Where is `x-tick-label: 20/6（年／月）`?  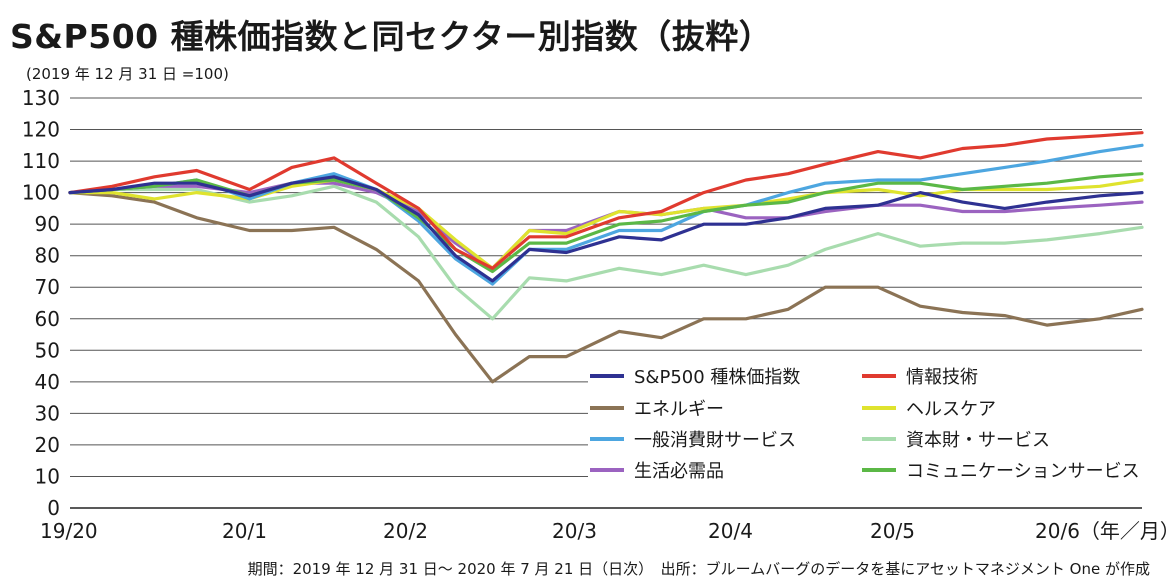
x-tick-label: 20/6（年／月） is located at coordinates (1102, 531).